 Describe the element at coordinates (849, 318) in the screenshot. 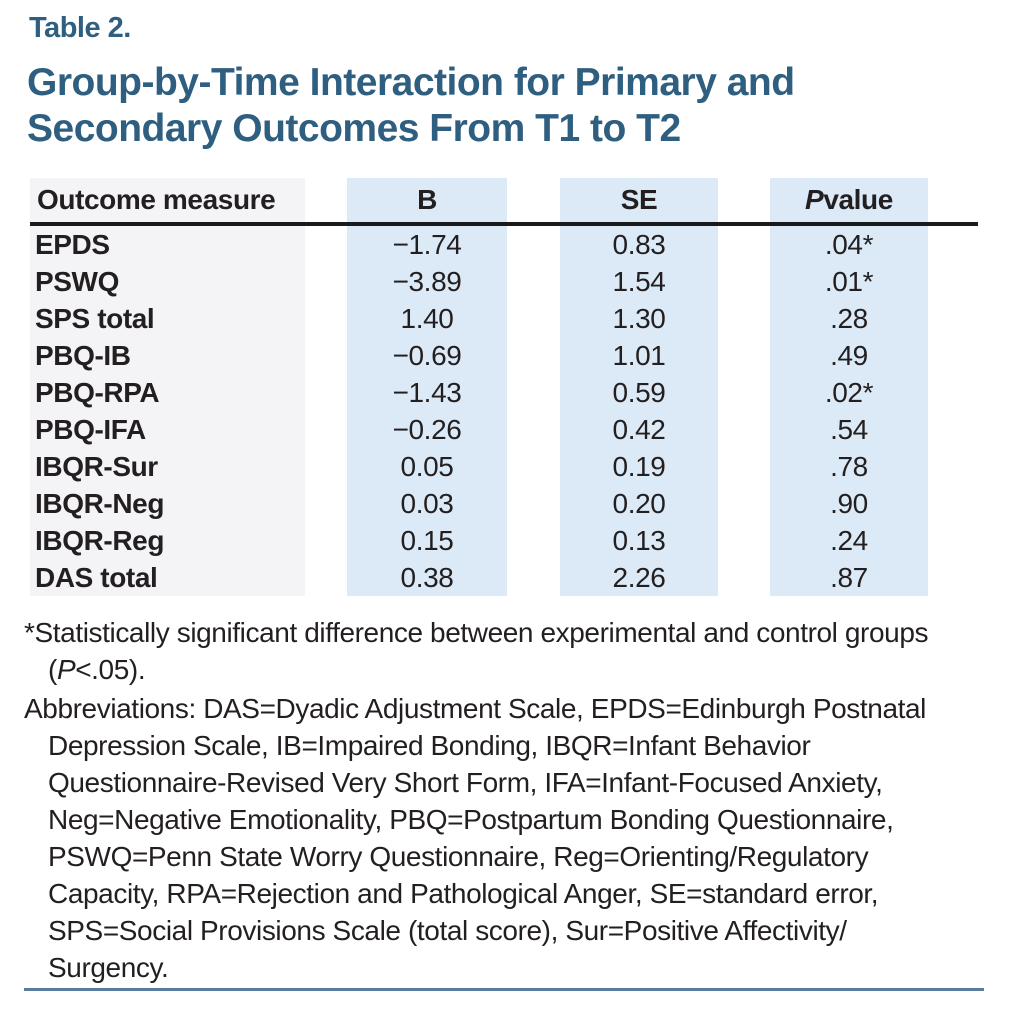

I see `cell-p-value: .28` at that location.